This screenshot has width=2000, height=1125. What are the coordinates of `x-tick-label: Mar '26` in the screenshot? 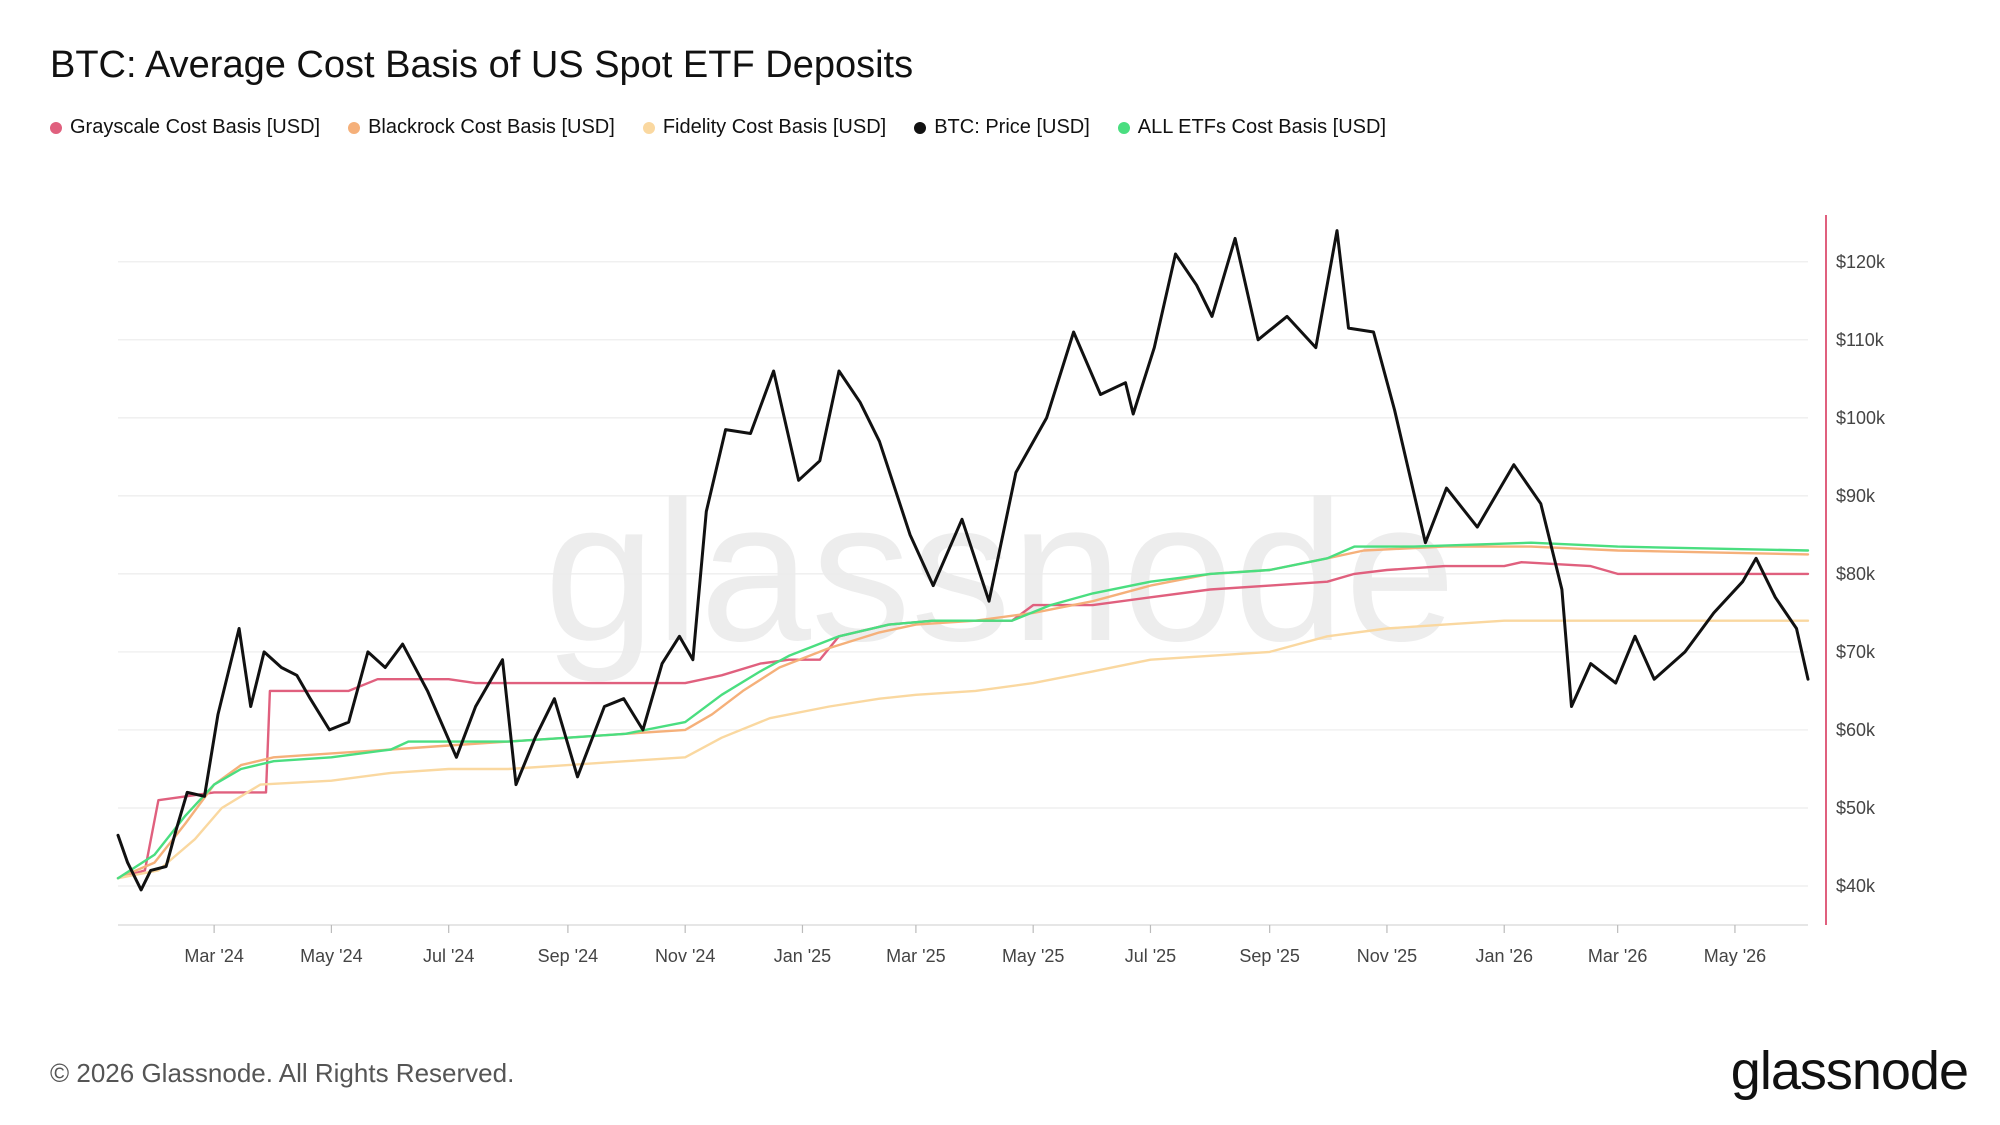 It's located at (1617, 956).